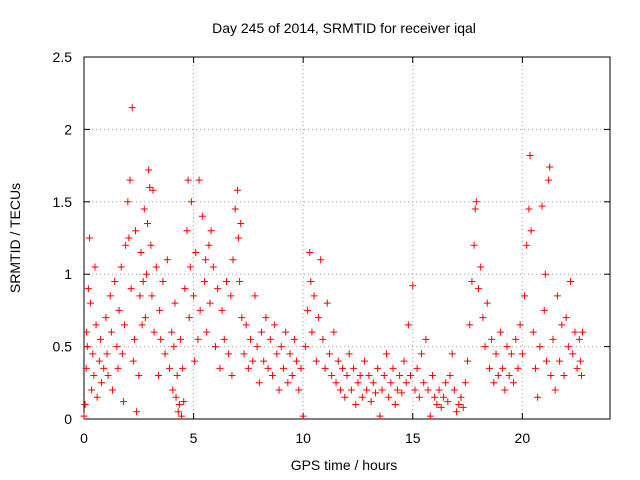 Image resolution: width=640 pixels, height=480 pixels. Describe the element at coordinates (194, 438) in the screenshot. I see `x-tick-label: 5` at that location.